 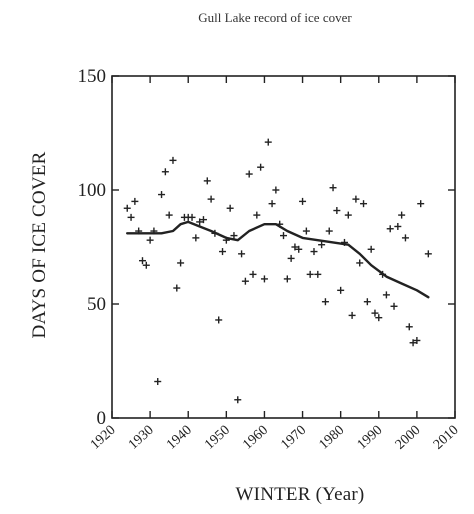 What do you see at coordinates (255, 438) in the screenshot?
I see `x-tick-label: 1960` at bounding box center [255, 438].